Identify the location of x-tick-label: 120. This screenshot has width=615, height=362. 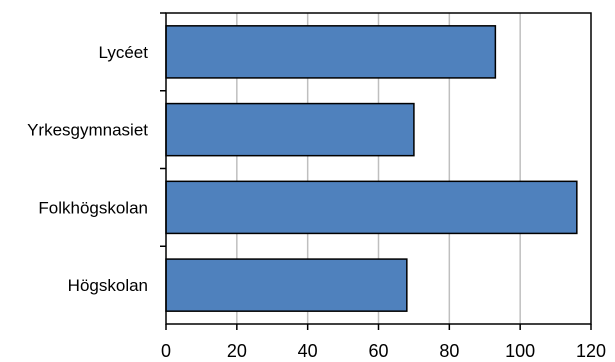
(591, 351).